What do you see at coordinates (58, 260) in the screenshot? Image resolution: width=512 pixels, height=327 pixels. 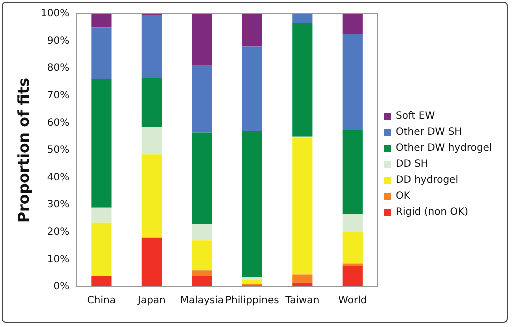 I see `y-tick-label: 10%` at bounding box center [58, 260].